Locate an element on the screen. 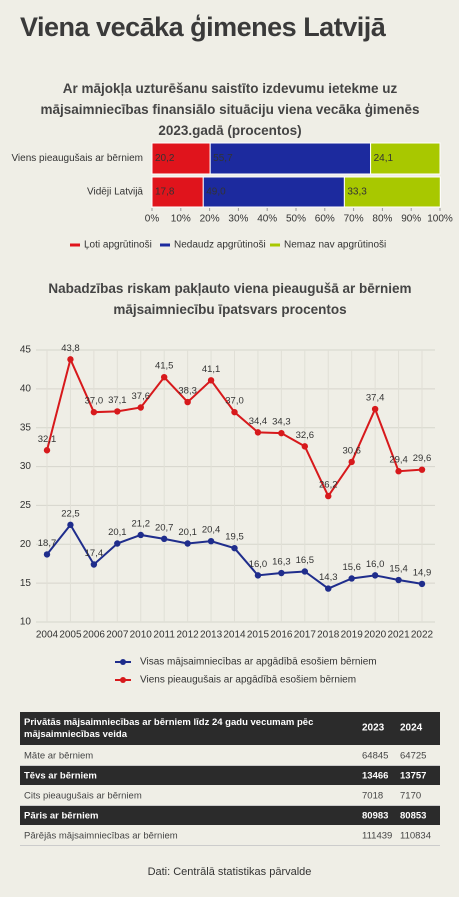 The width and height of the screenshot is (459, 897). value-label: 29,4 is located at coordinates (398, 460).